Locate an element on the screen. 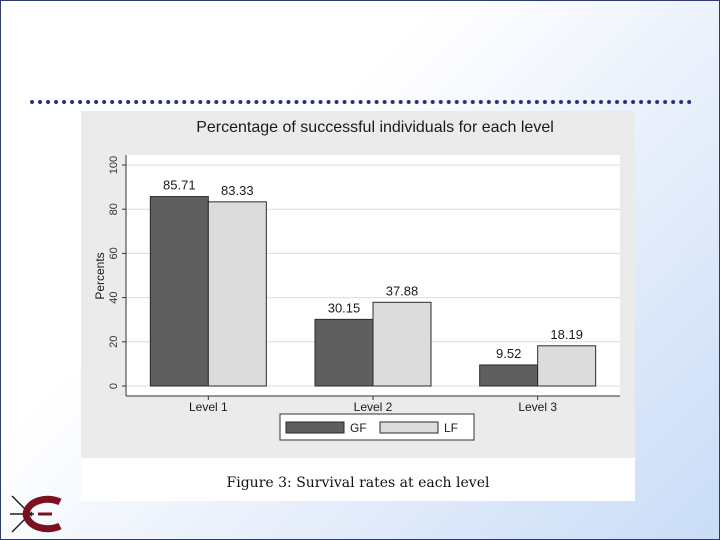 The width and height of the screenshot is (720, 540). bar-value-label: 85.71 is located at coordinates (179, 185).